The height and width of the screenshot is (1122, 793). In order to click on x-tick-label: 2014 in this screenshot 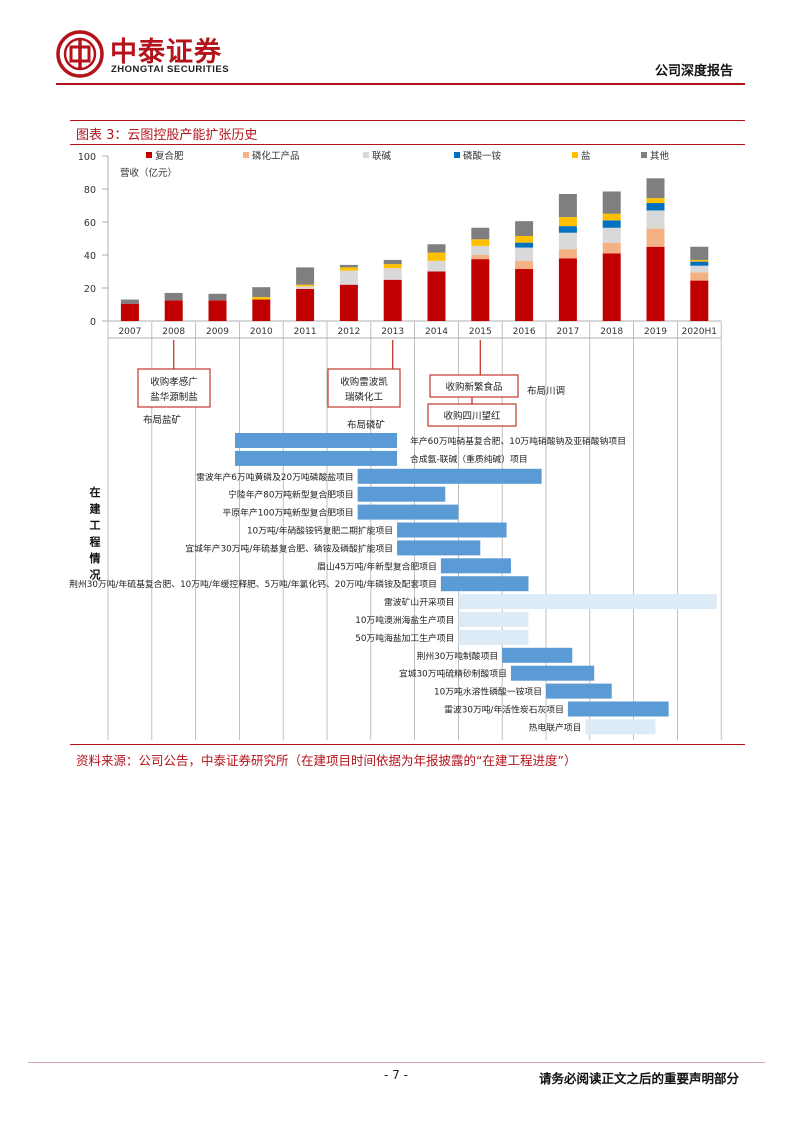, I will do `click(436, 332)`.